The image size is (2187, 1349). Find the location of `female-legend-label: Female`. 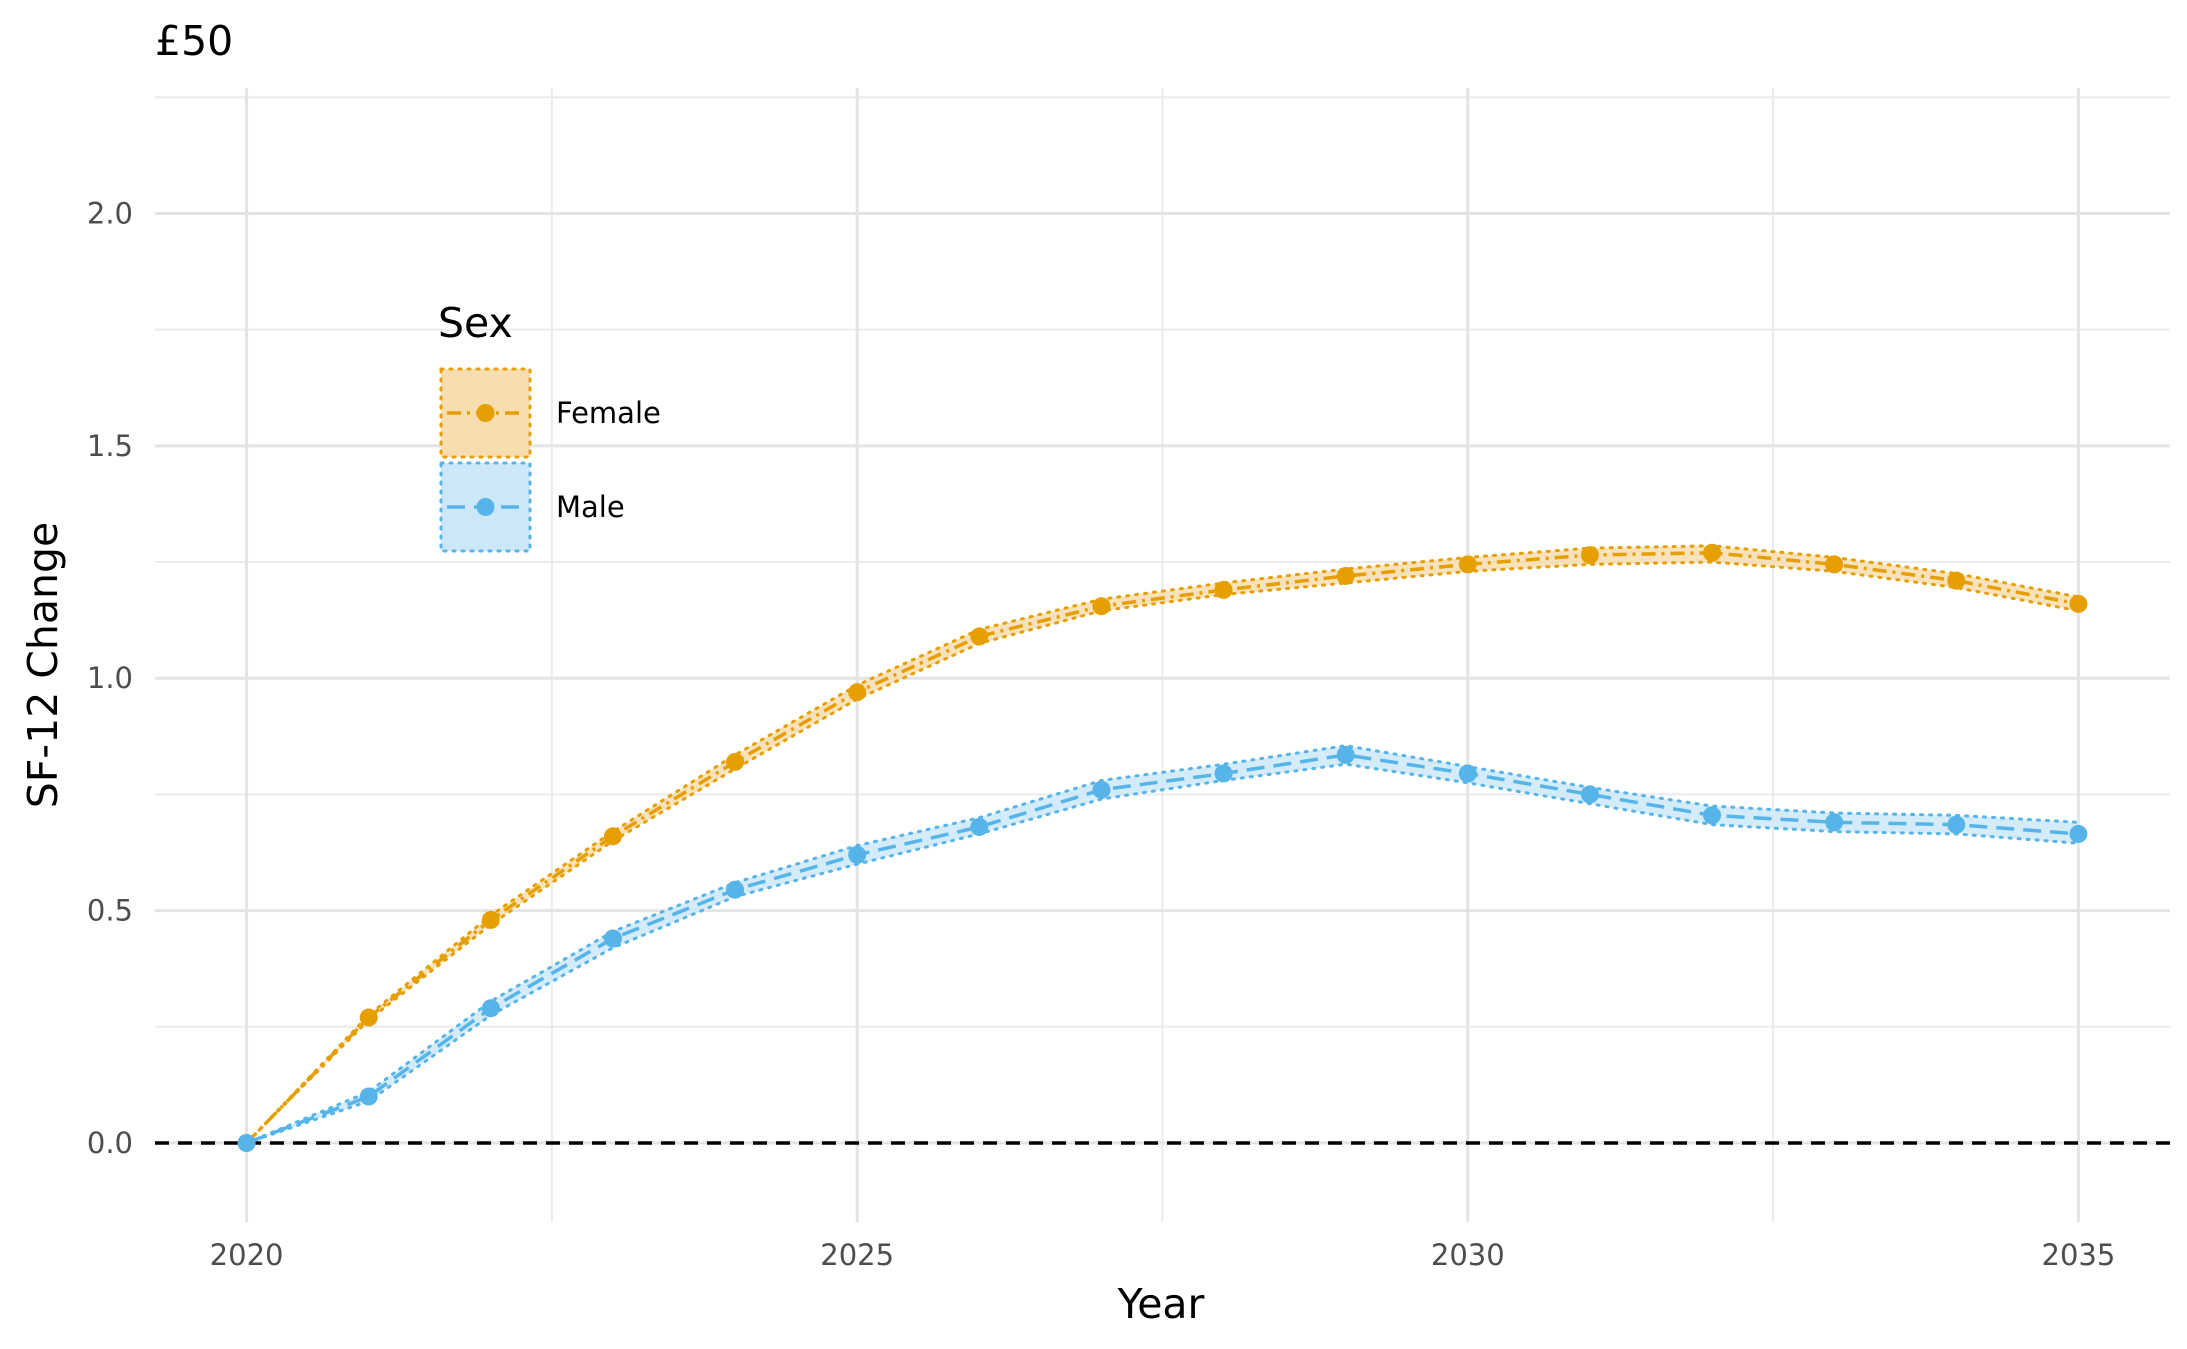

female-legend-label: Female is located at coordinates (608, 413).